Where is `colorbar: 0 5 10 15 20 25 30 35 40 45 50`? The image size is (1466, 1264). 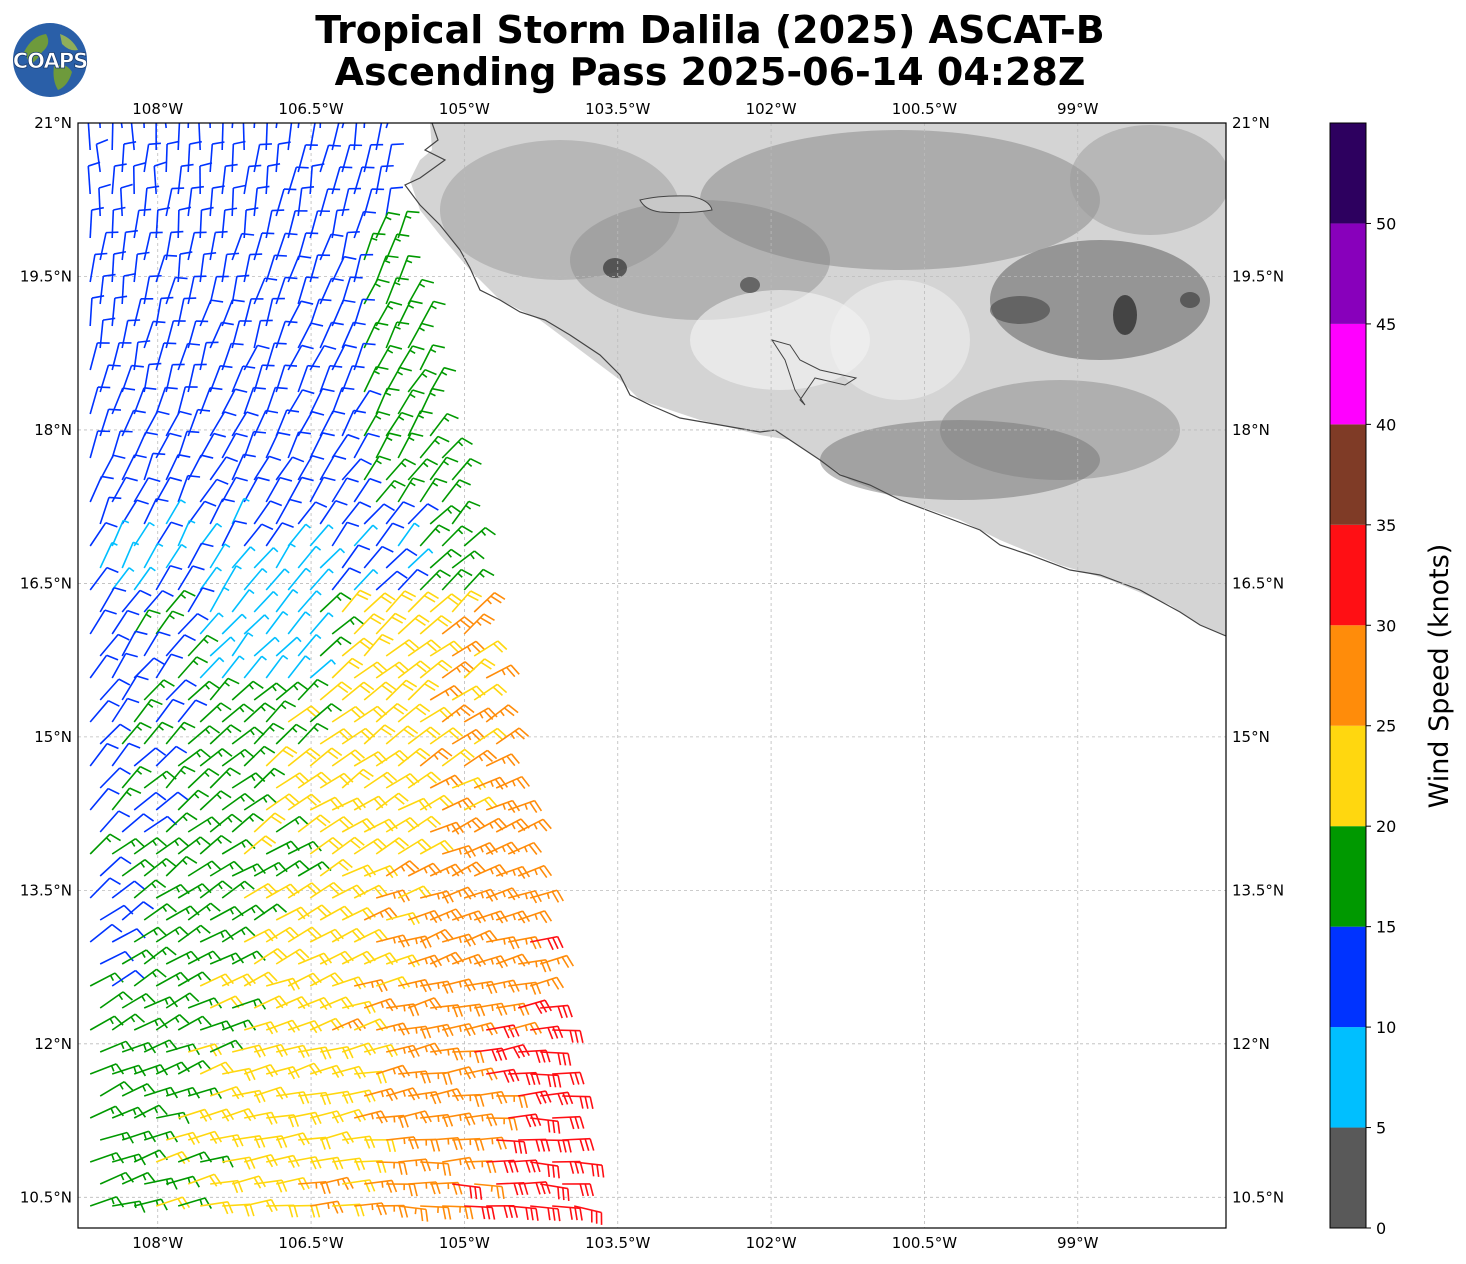
colorbar: 0 5 10 15 20 25 30 35 40 45 50 is located at coordinates (1362, 680).